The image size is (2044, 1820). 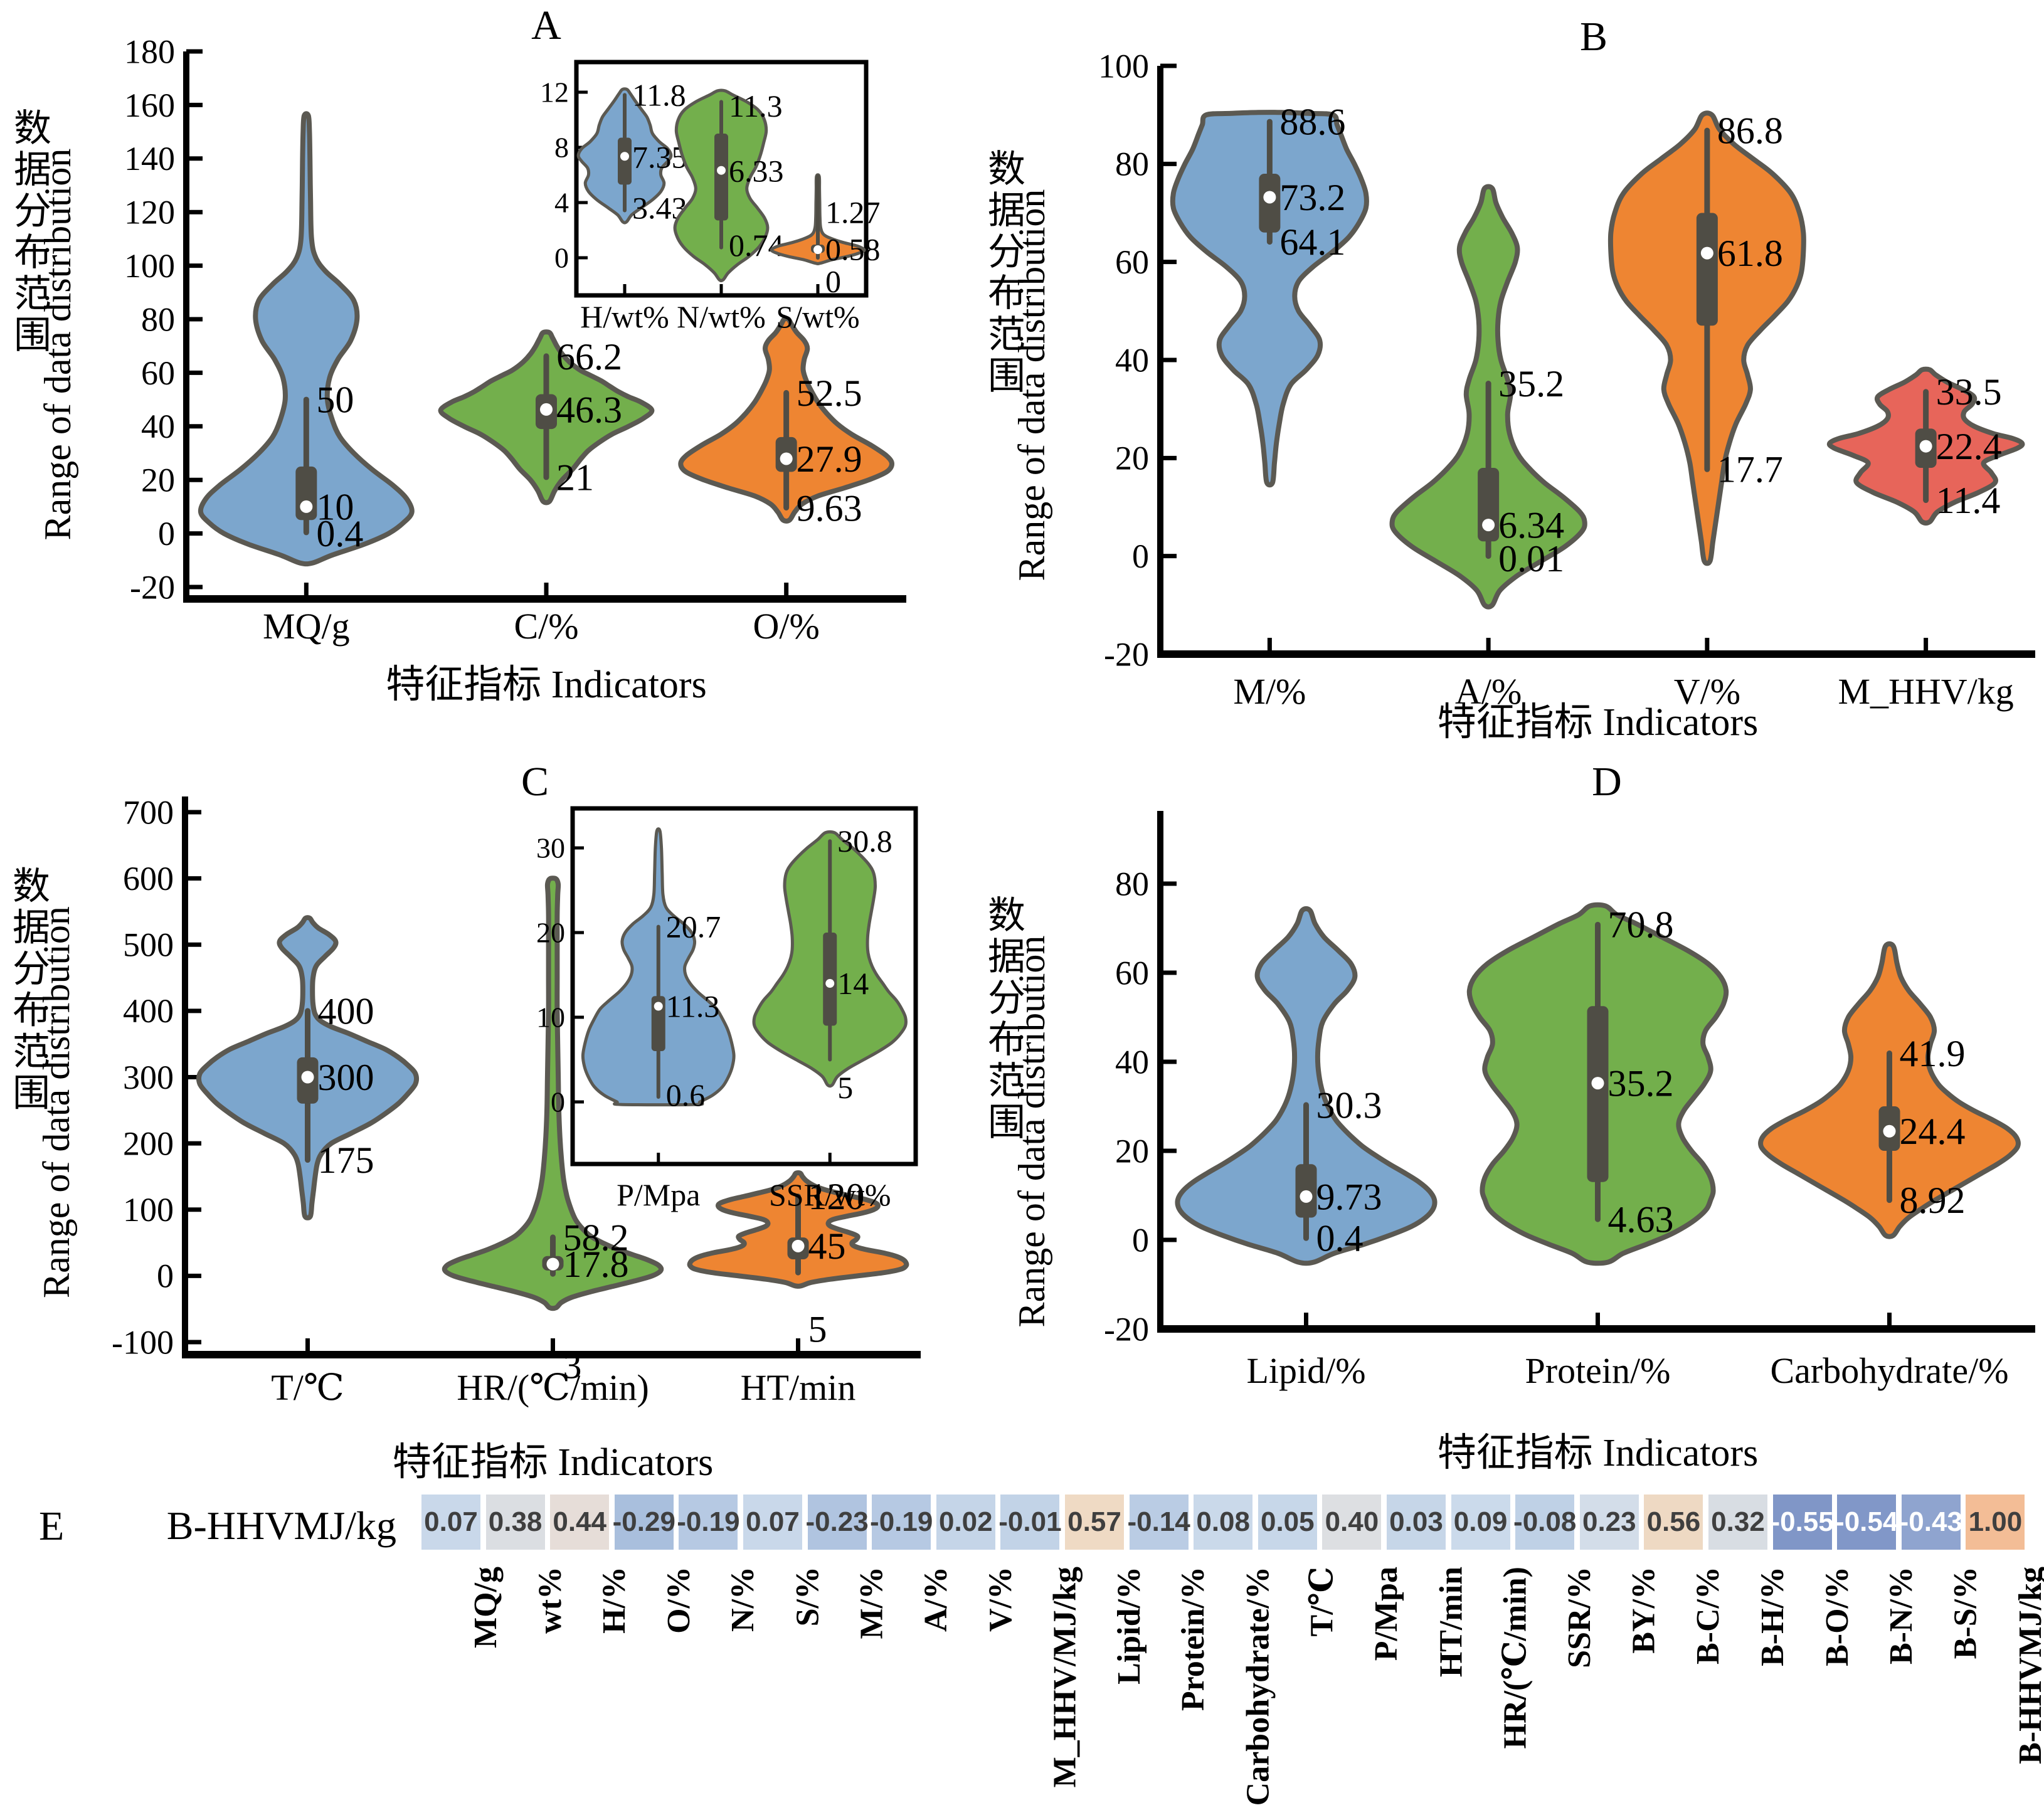 What do you see at coordinates (575, 478) in the screenshot?
I see `annotation-C/%: 21` at bounding box center [575, 478].